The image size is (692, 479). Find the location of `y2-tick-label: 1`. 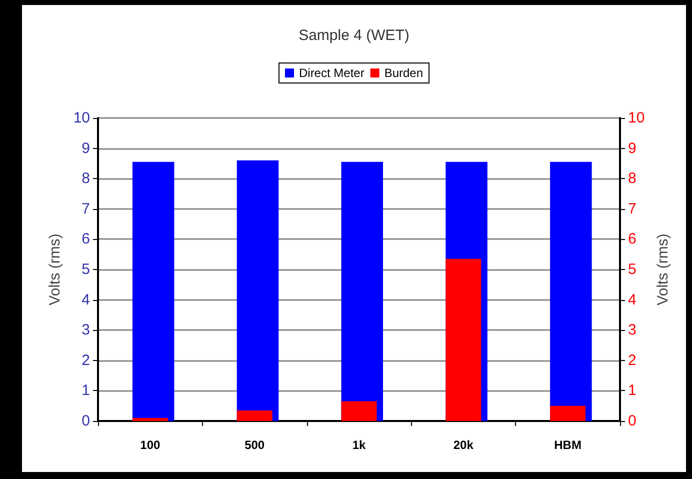

y2-tick-label: 1 is located at coordinates (632, 391).